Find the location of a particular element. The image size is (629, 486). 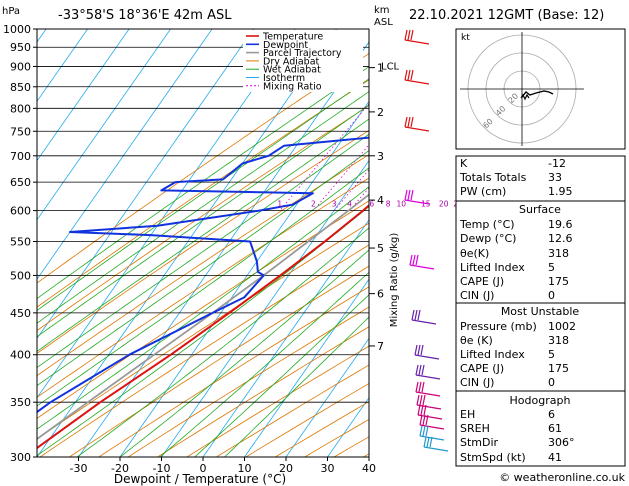

hodo-label-sreh: SREH is located at coordinates (475, 428).